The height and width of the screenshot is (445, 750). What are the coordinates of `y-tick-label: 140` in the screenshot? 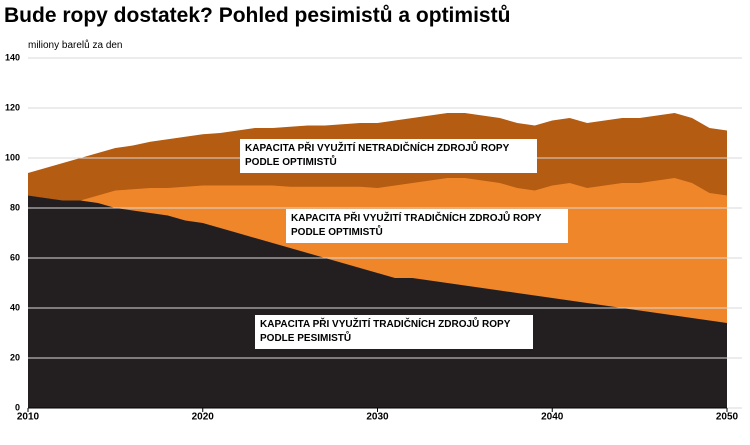 It's located at (12, 57).